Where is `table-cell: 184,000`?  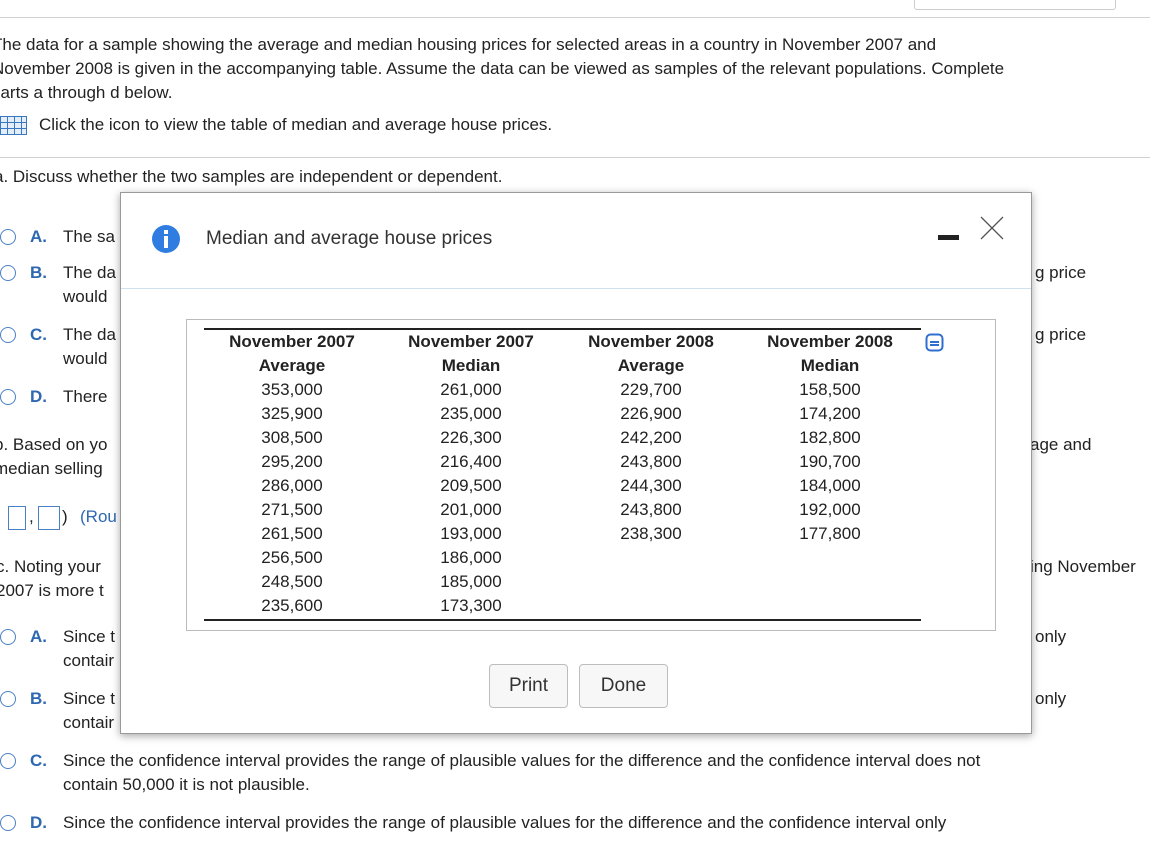
table-cell: 184,000 is located at coordinates (830, 485).